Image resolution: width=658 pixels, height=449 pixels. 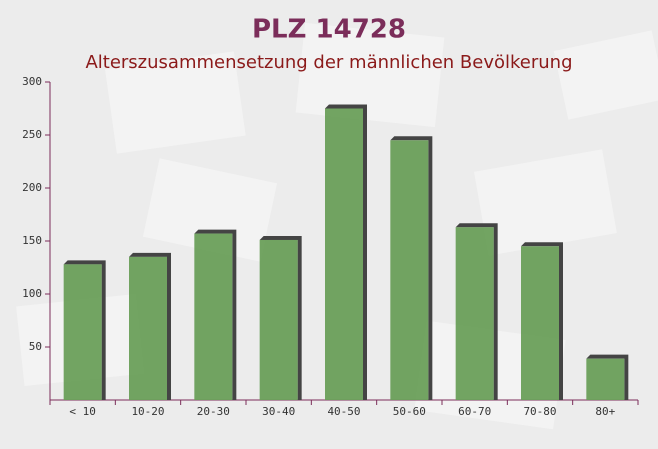 I want to click on y-tick-label: 300, so click(x=32, y=81).